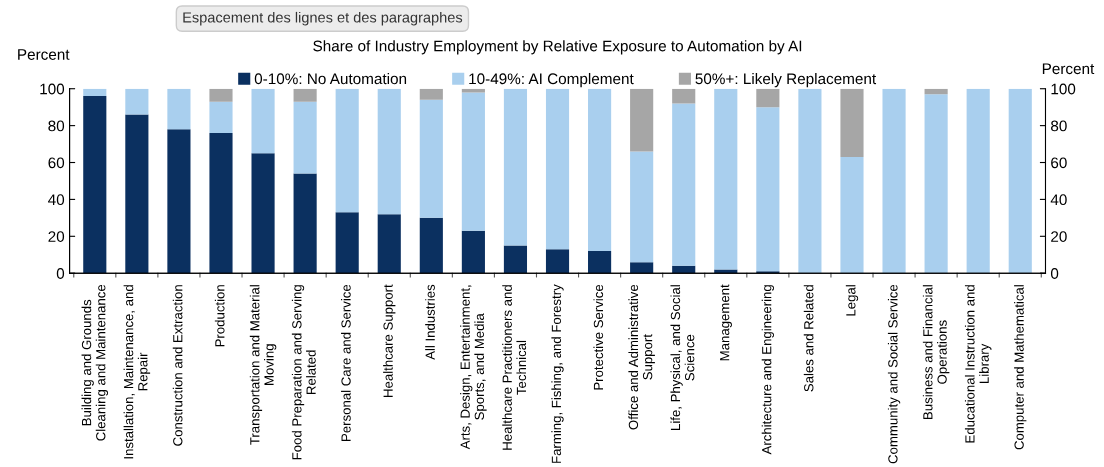 The image size is (1104, 467). What do you see at coordinates (1054, 273) in the screenshot?
I see `y2-tick-label: 0` at bounding box center [1054, 273].